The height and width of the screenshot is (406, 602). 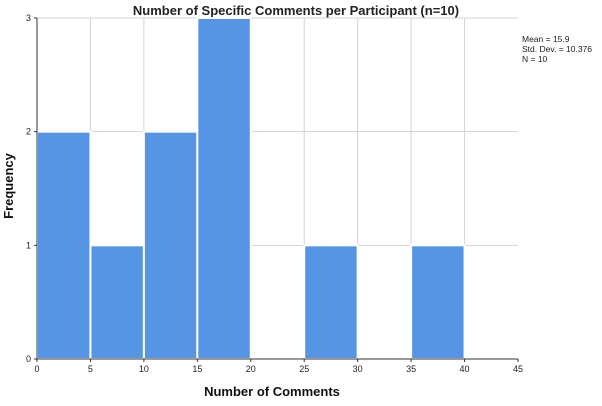 What do you see at coordinates (28, 132) in the screenshot?
I see `y-tick-label: 2` at bounding box center [28, 132].